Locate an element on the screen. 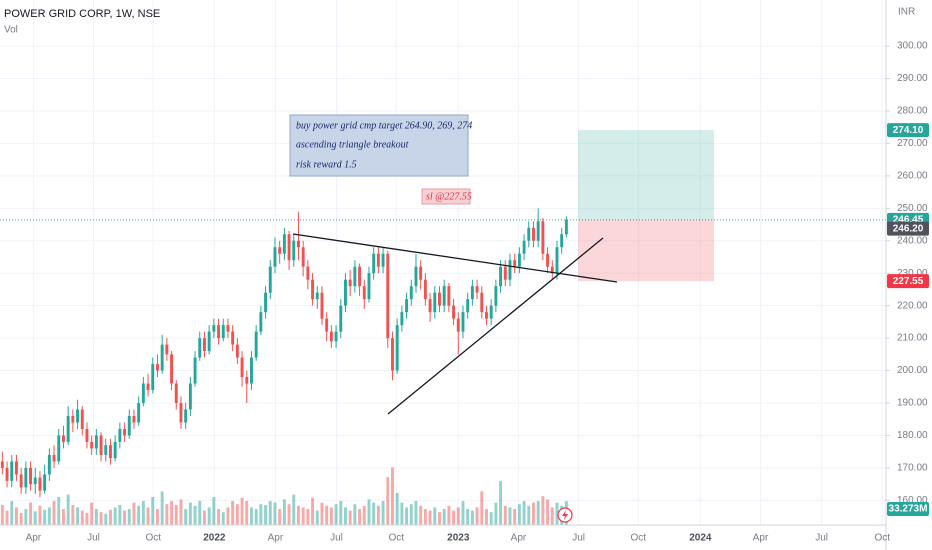 The height and width of the screenshot is (550, 932). y-tick-label: 260.00 is located at coordinates (912, 176).